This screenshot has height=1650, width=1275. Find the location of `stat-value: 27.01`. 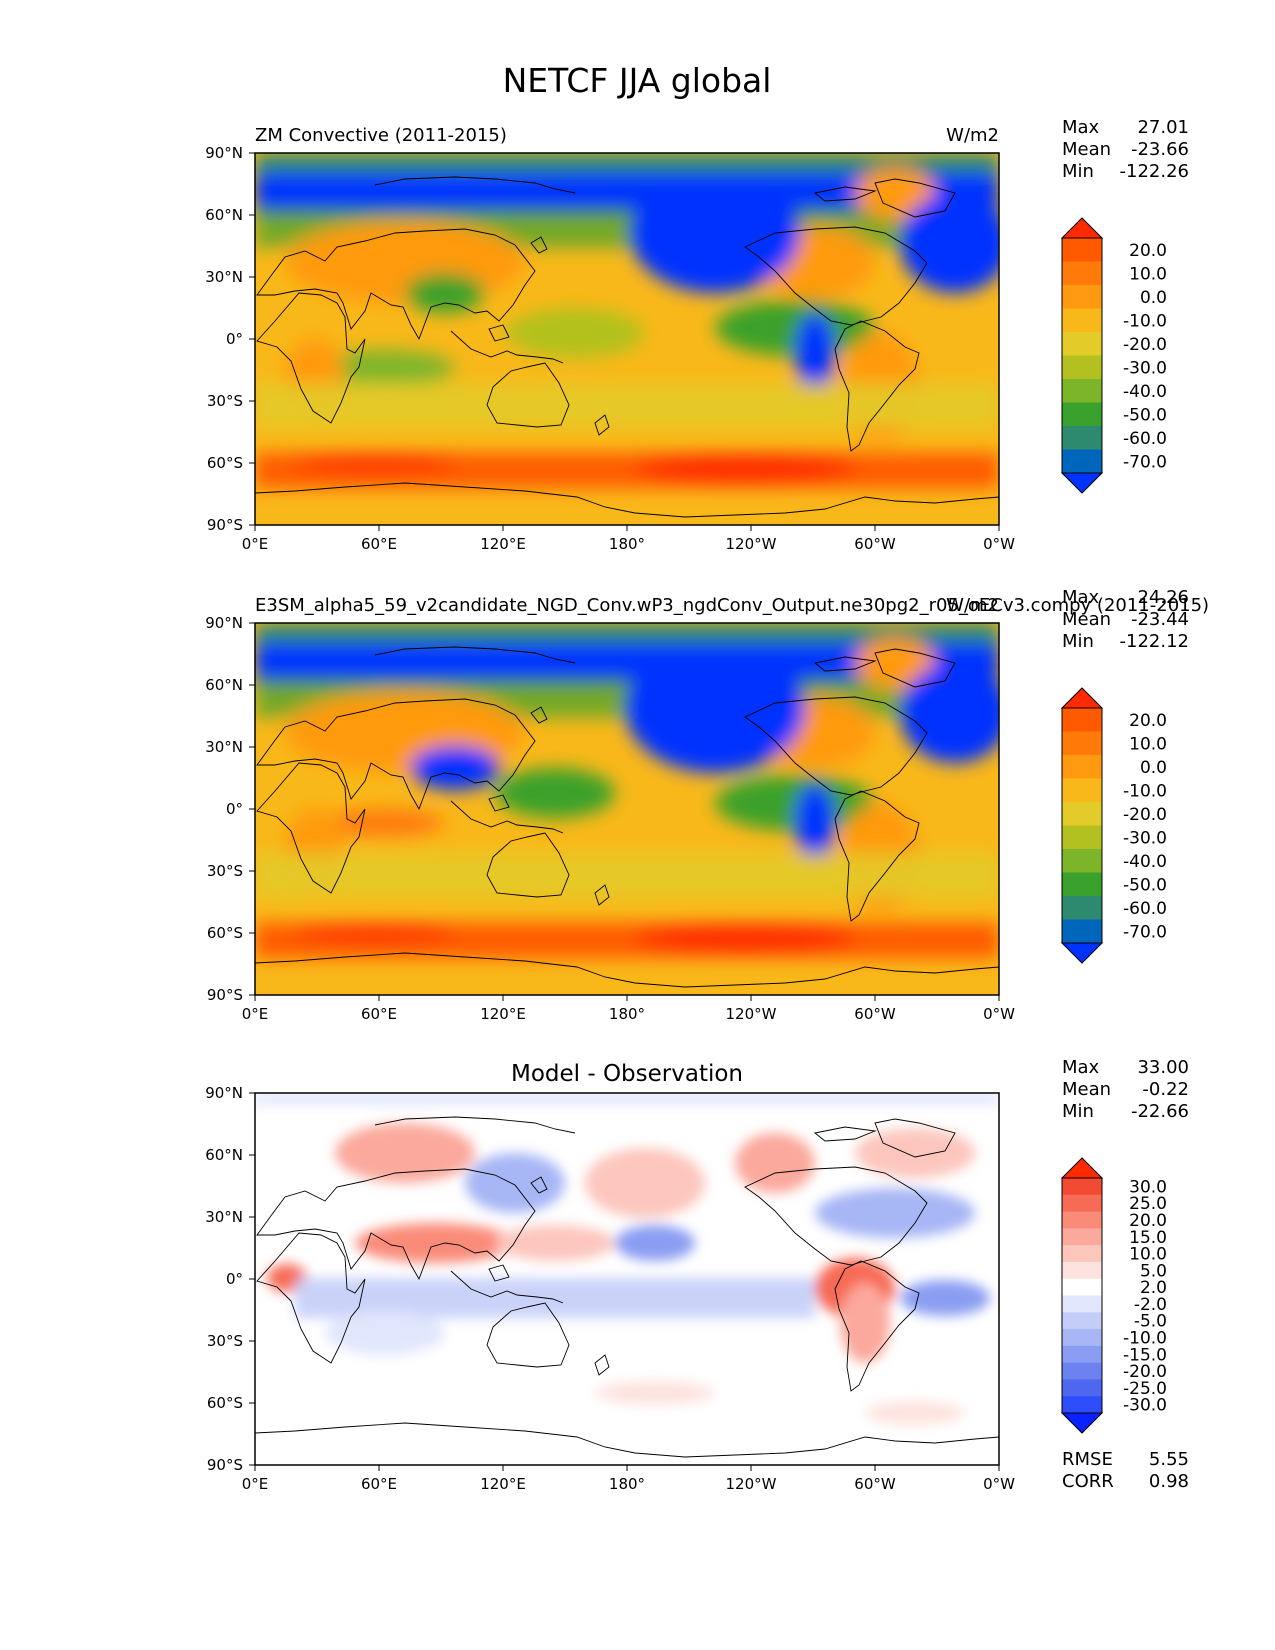

stat-value: 27.01 is located at coordinates (1163, 127).